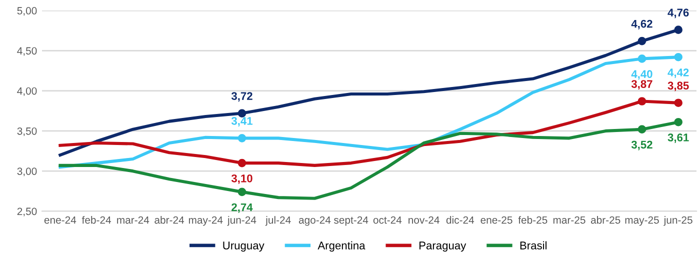  I want to click on legend-label: Argentina, so click(342, 246).